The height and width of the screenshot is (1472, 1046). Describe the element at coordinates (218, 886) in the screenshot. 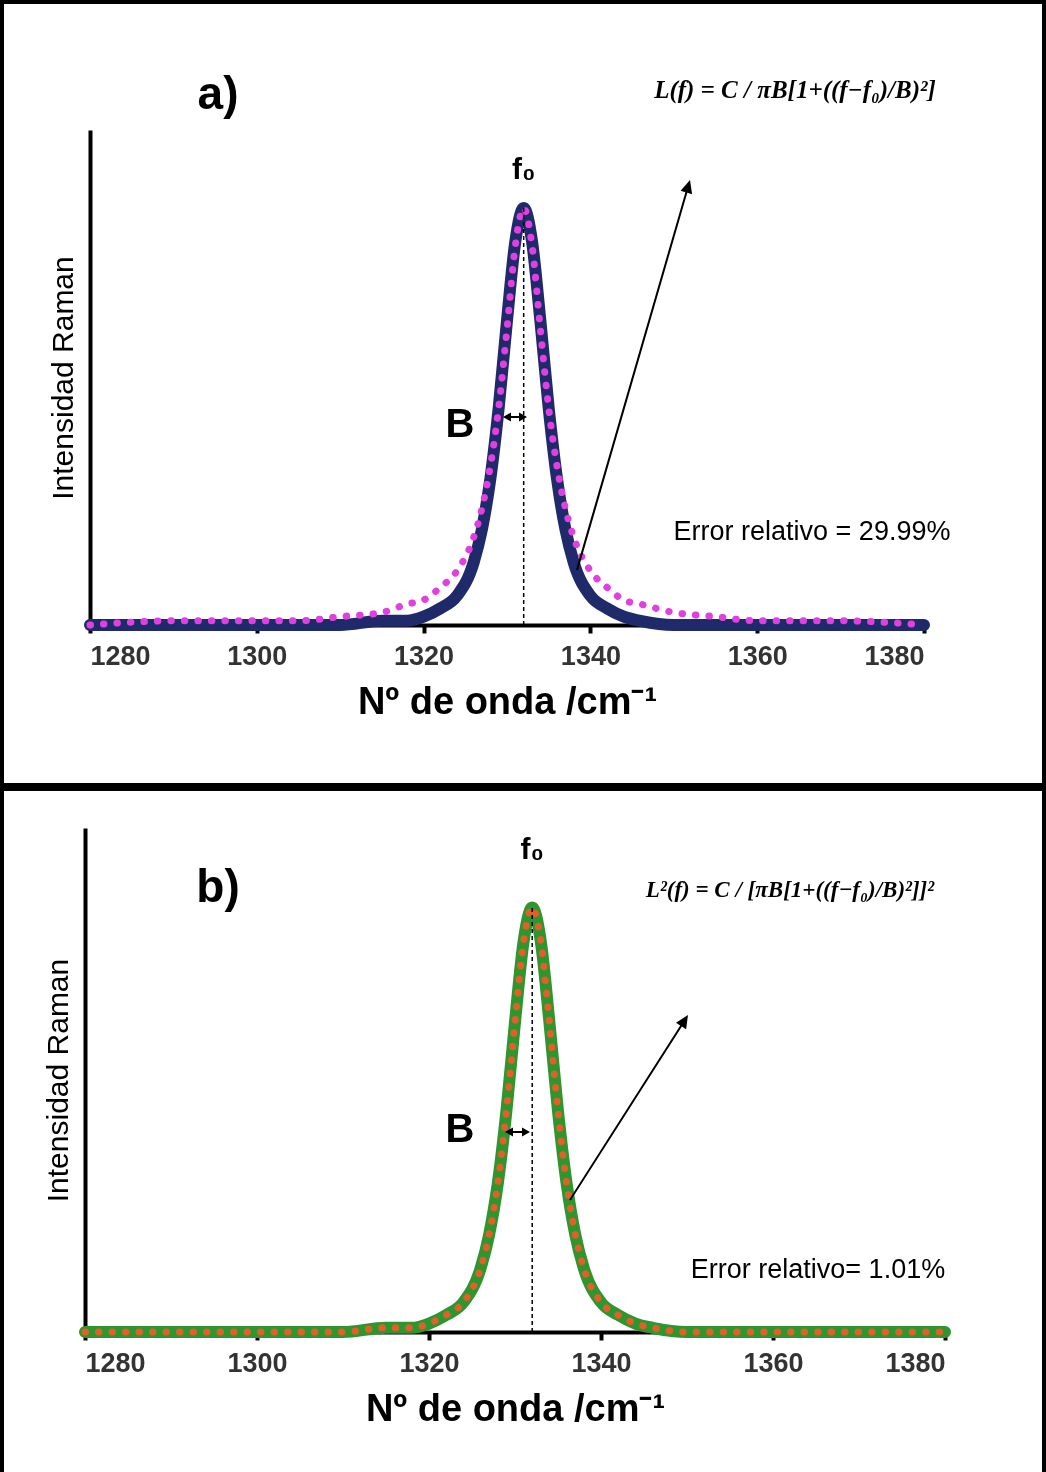

I see `annotation: b)` at that location.